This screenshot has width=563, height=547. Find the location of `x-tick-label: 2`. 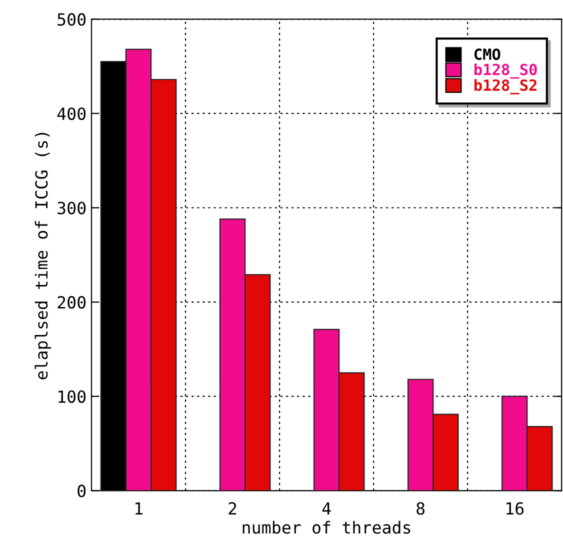

x-tick-label: 2 is located at coordinates (232, 508).